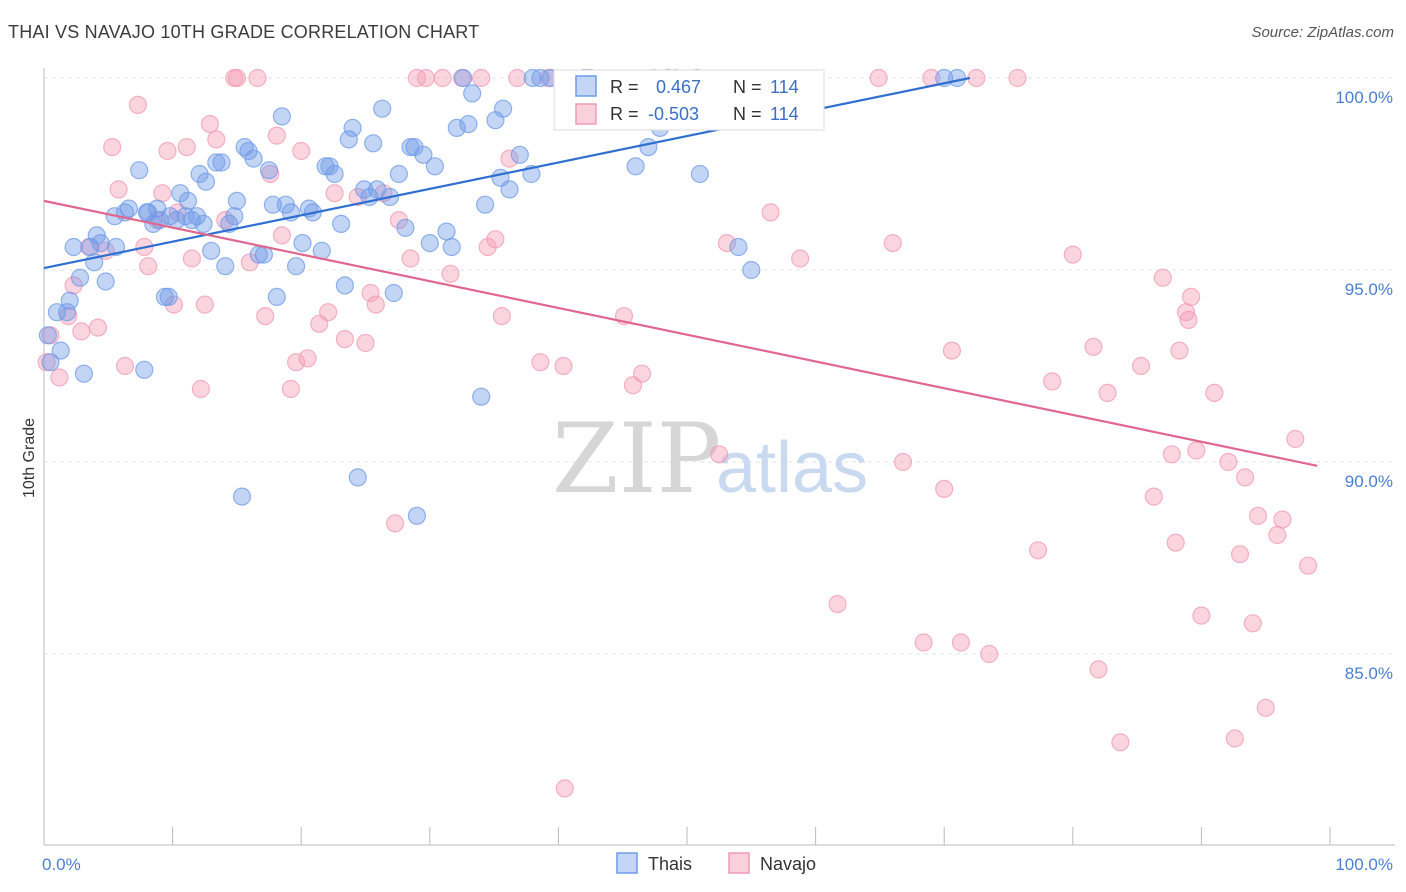 Image resolution: width=1406 pixels, height=892 pixels. What do you see at coordinates (586, 114) in the screenshot?
I see `navajo-swatch` at bounding box center [586, 114].